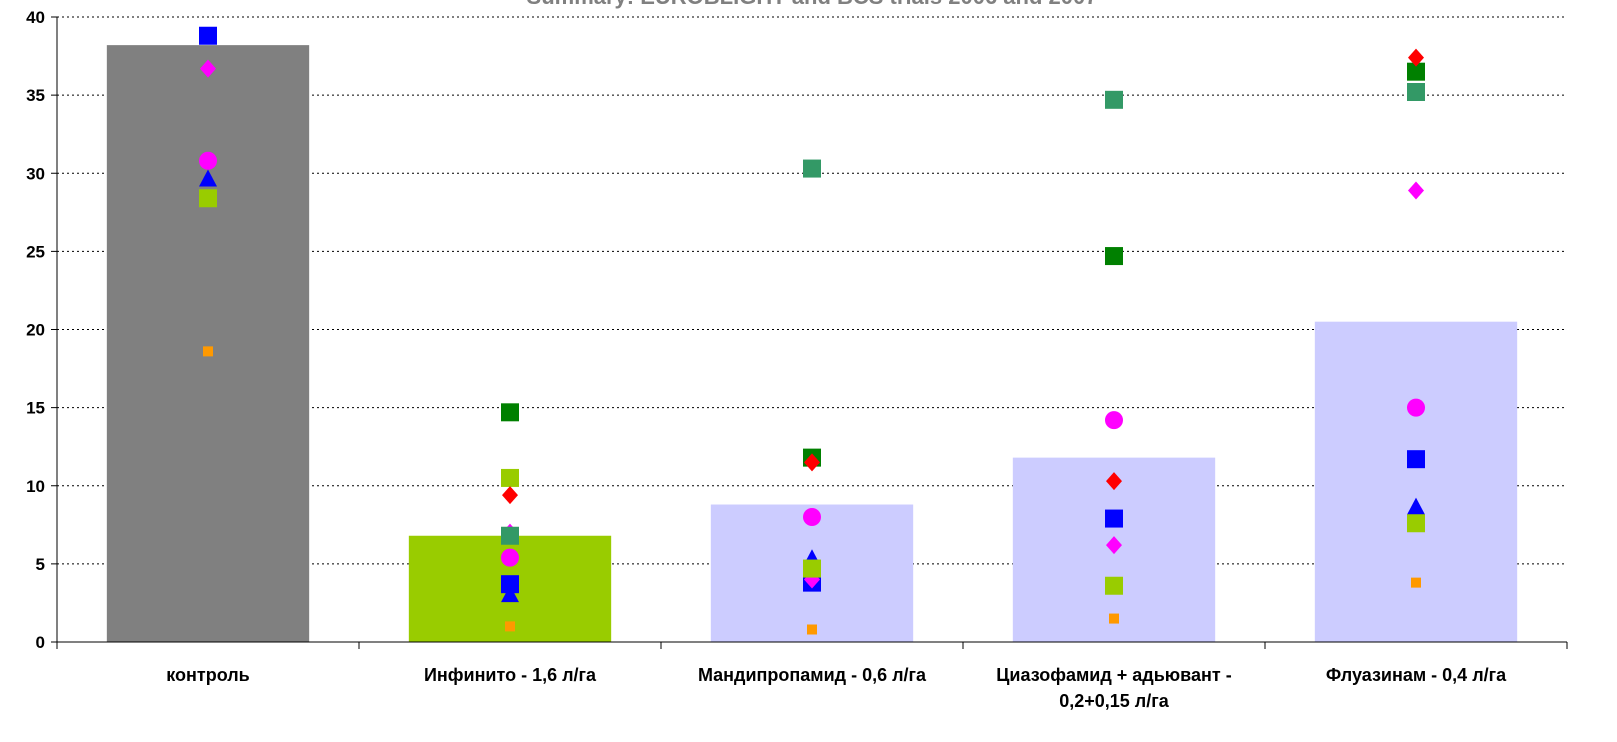 This screenshot has height=742, width=1617. What do you see at coordinates (35, 251) in the screenshot?
I see `y-tick-label: 25` at bounding box center [35, 251].